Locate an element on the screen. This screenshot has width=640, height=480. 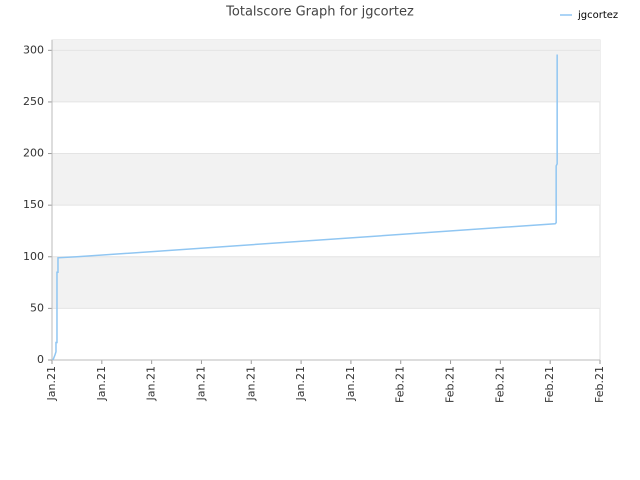
y-tick-label: 250 is located at coordinates (33, 101).